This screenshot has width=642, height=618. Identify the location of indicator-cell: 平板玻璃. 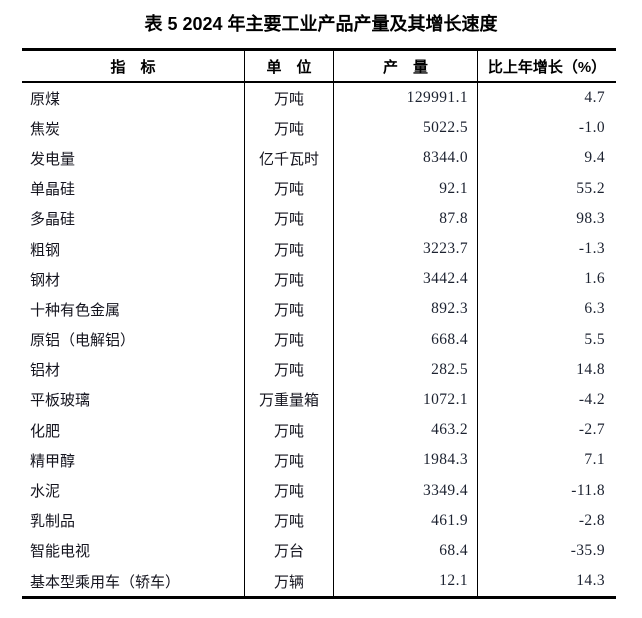
(60, 401).